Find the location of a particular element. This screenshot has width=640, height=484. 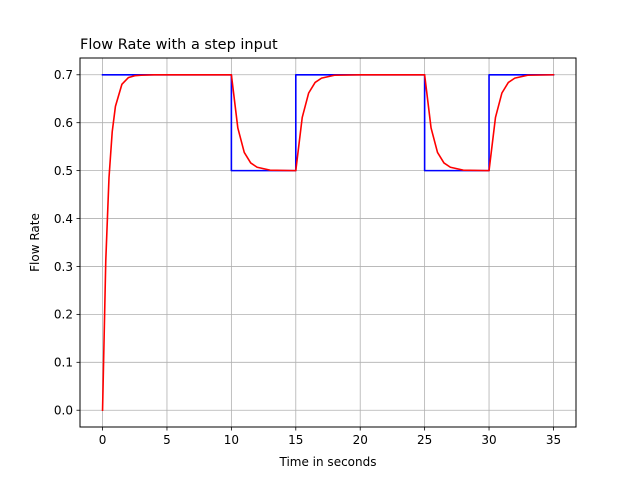

x-tick-label: 0 is located at coordinates (103, 440).